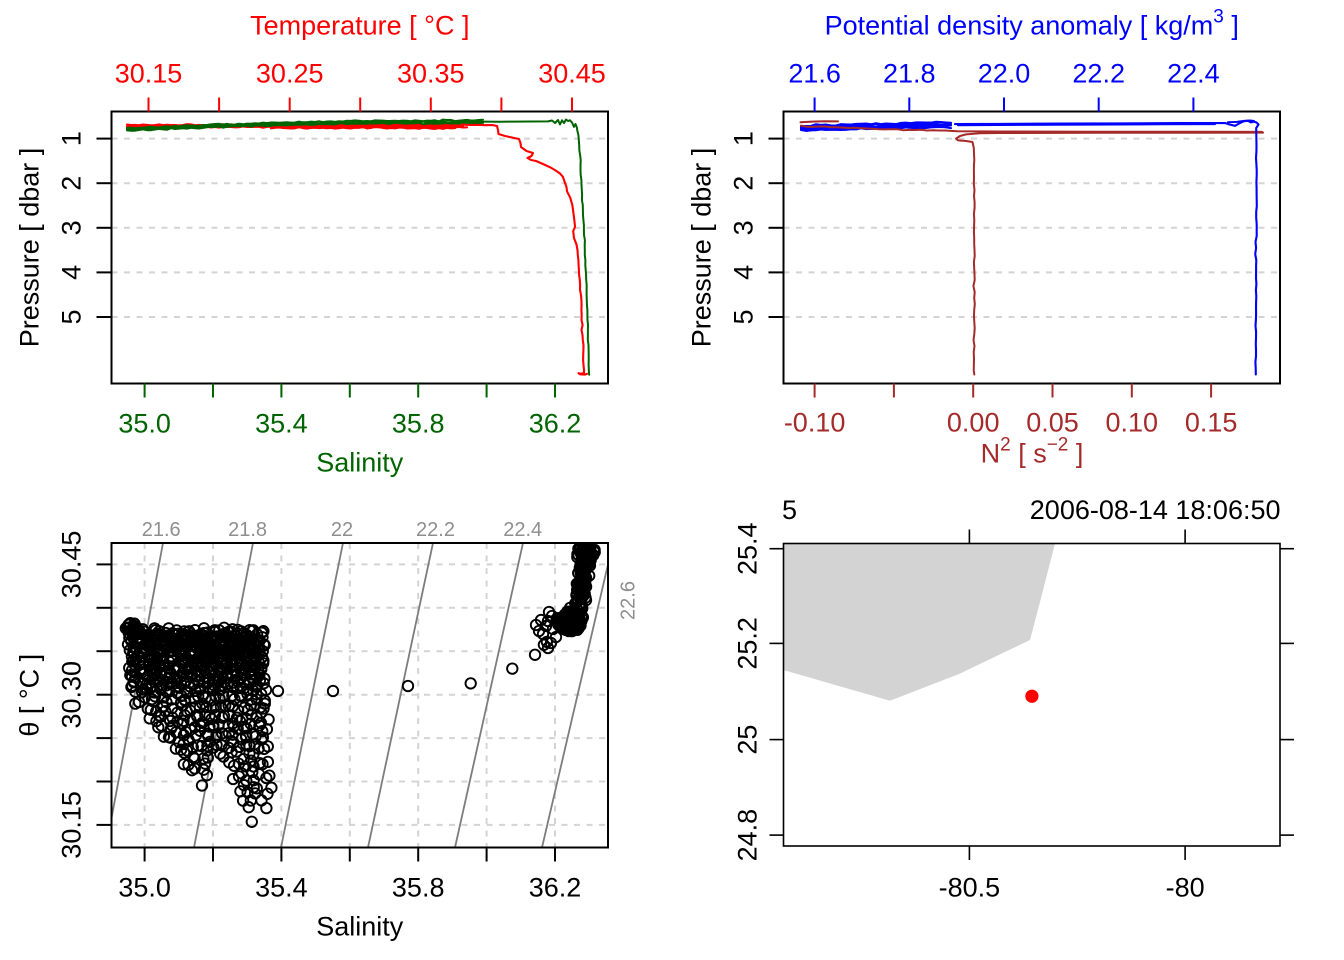 The width and height of the screenshot is (1344, 960). What do you see at coordinates (290, 74) in the screenshot?
I see `svg-text: 30.25` at bounding box center [290, 74].